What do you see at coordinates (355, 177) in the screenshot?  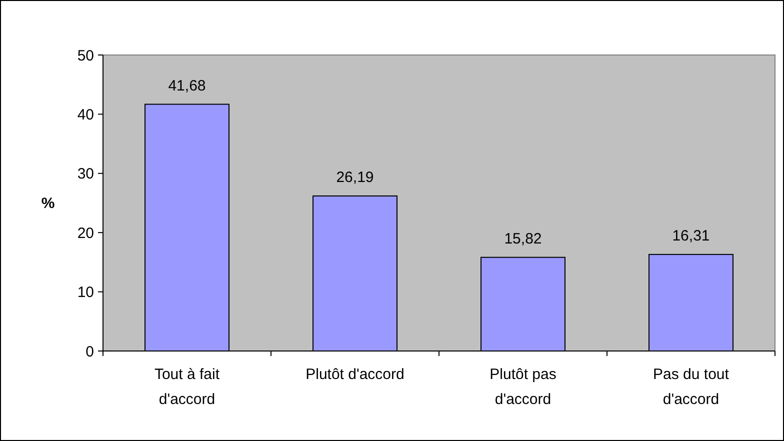 I see `data-label: 26,19` at bounding box center [355, 177].